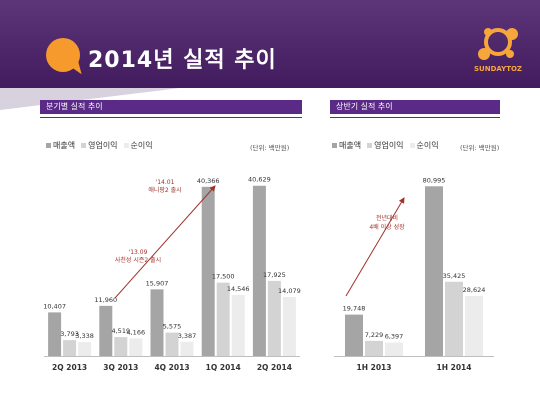 The image size is (540, 405). I want to click on half-year-section-title: 상반기 실적 추이, so click(415, 107).